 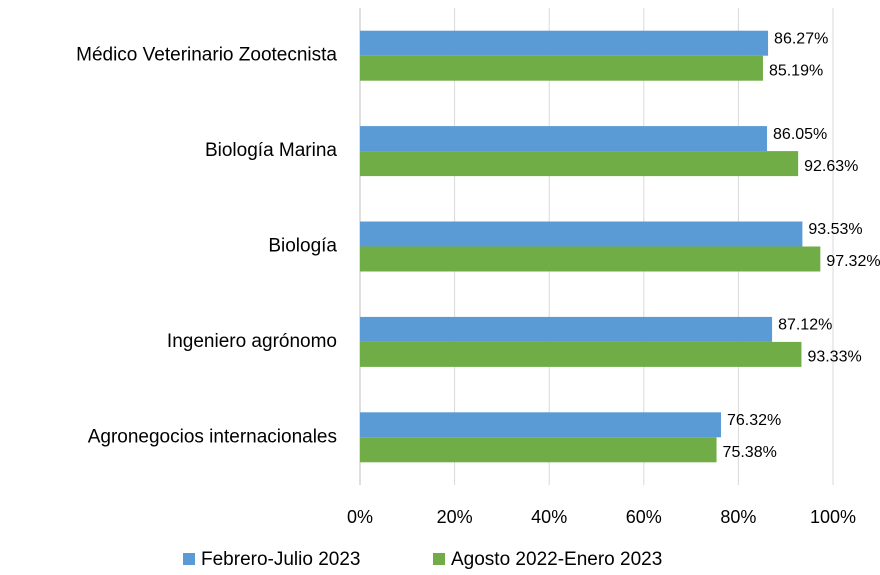 What do you see at coordinates (212, 436) in the screenshot?
I see `category-label: Agronegocios internacionales` at bounding box center [212, 436].